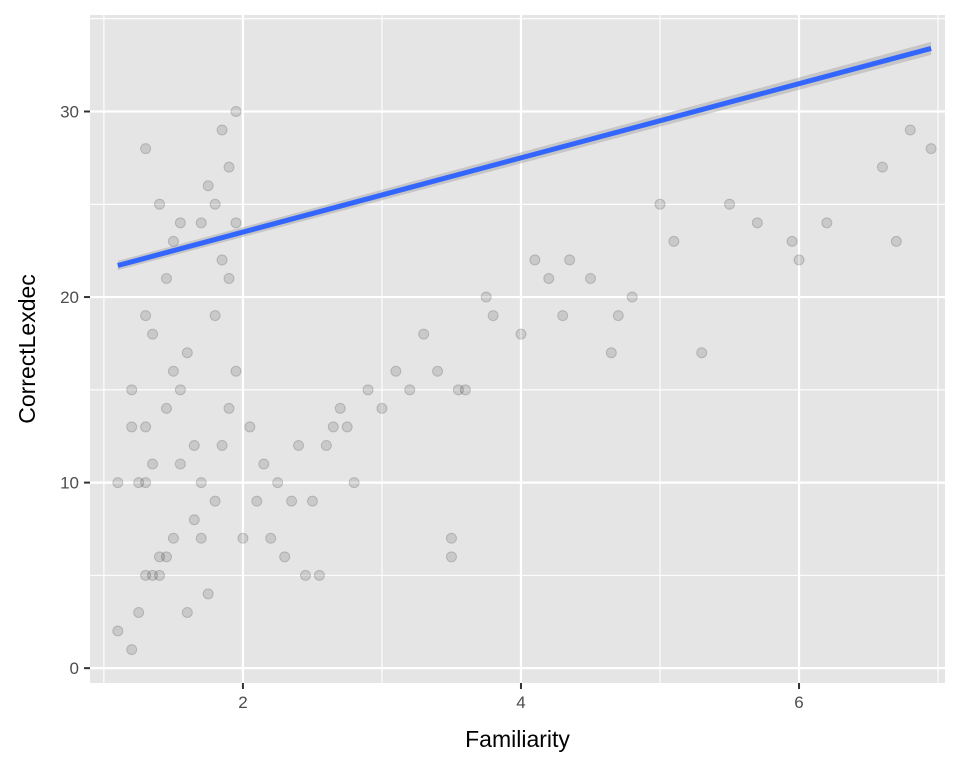  What do you see at coordinates (798, 702) in the screenshot?
I see `x-tick-label: 6` at bounding box center [798, 702].